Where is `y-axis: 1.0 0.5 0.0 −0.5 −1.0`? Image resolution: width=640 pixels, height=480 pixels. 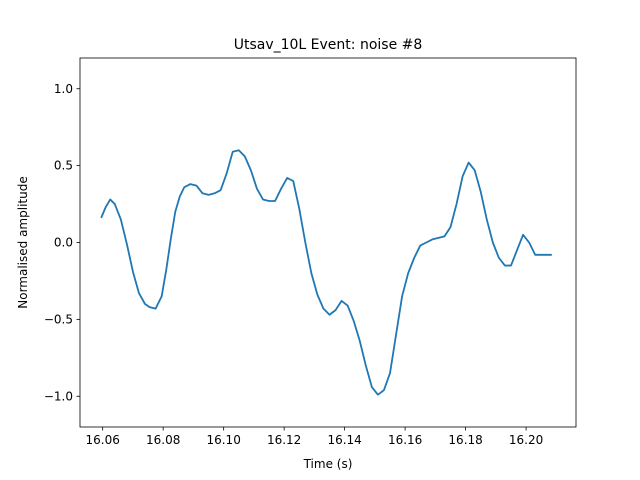 y-axis: 1.0 0.5 0.0 −0.5 −1.0 is located at coordinates (62, 242).